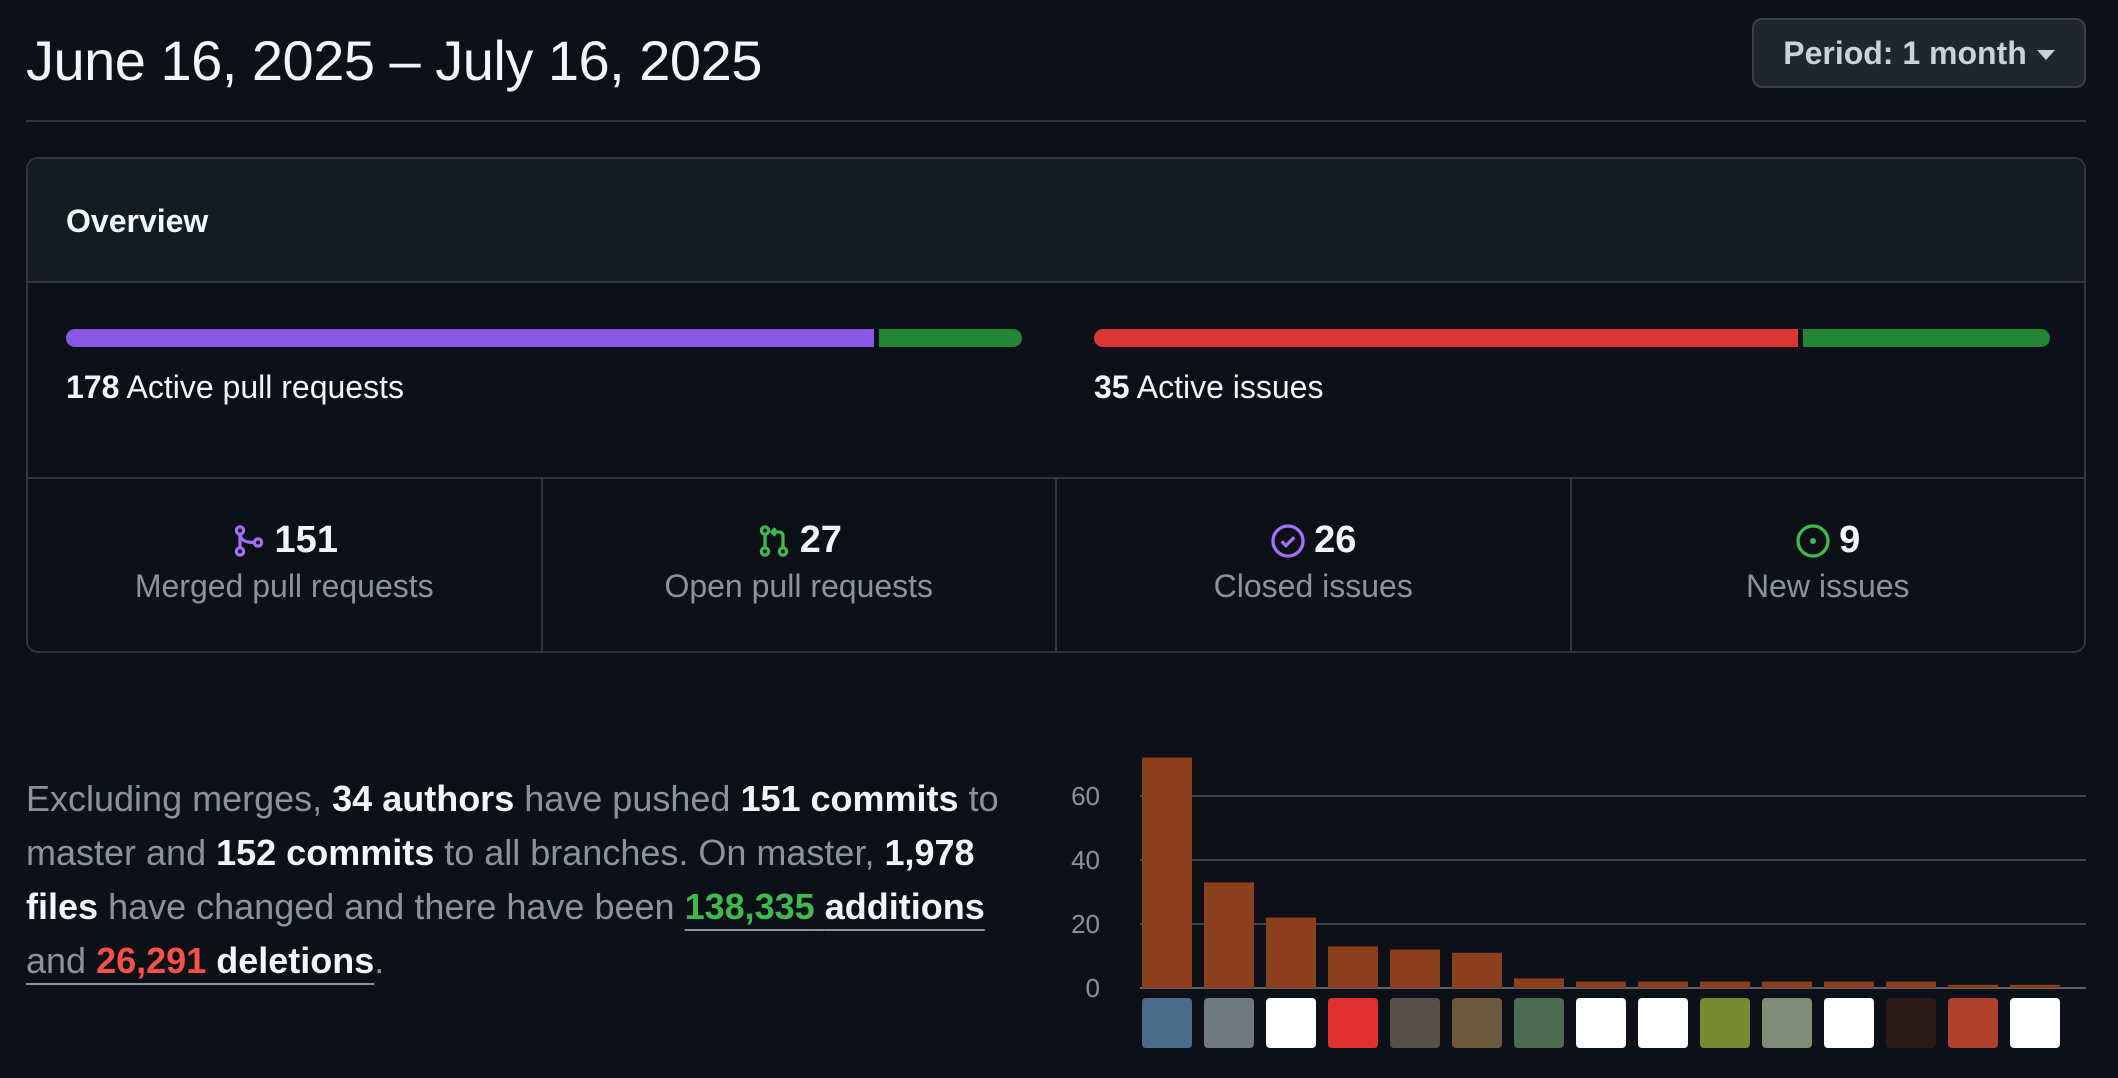 The width and height of the screenshot is (2118, 1078). What do you see at coordinates (295, 960) in the screenshot?
I see `deletions-word: deletions` at bounding box center [295, 960].